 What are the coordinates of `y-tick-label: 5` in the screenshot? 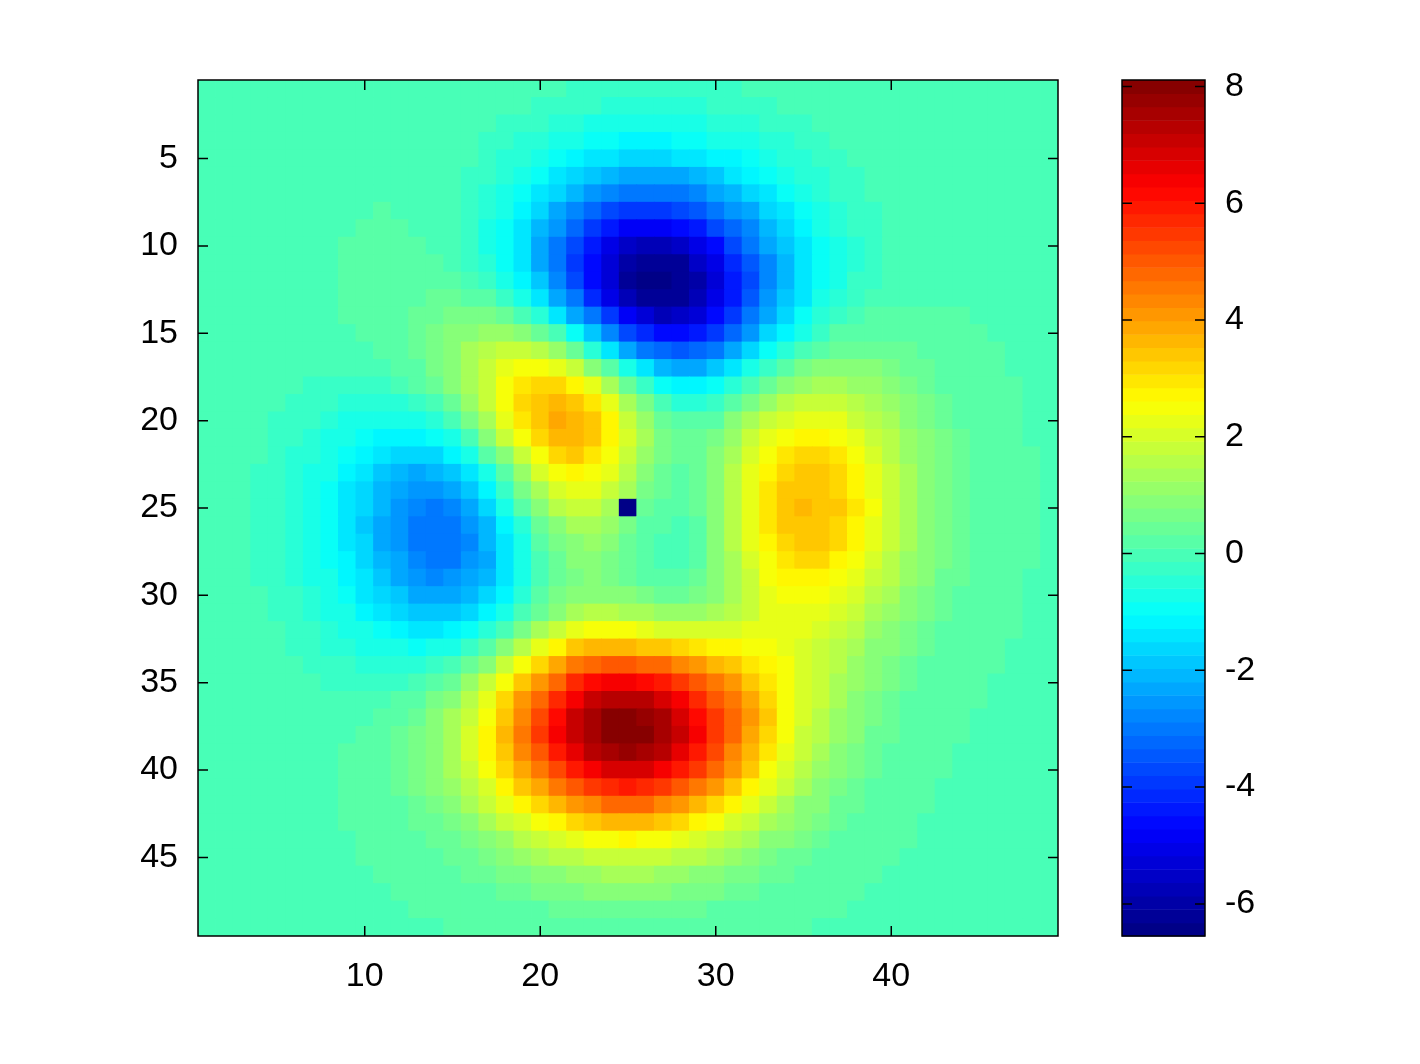 It's located at (168, 155).